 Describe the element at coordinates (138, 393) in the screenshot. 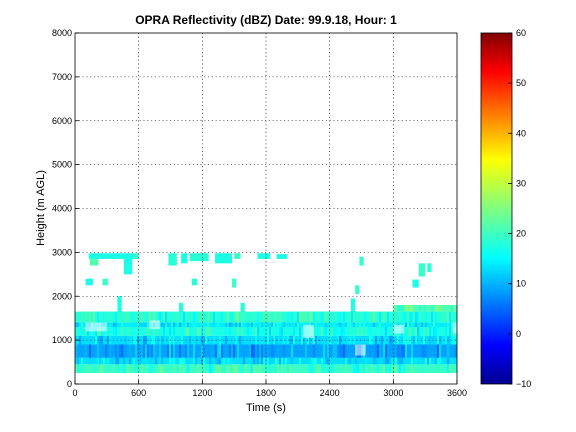

I see `x-tick-label: 600` at that location.